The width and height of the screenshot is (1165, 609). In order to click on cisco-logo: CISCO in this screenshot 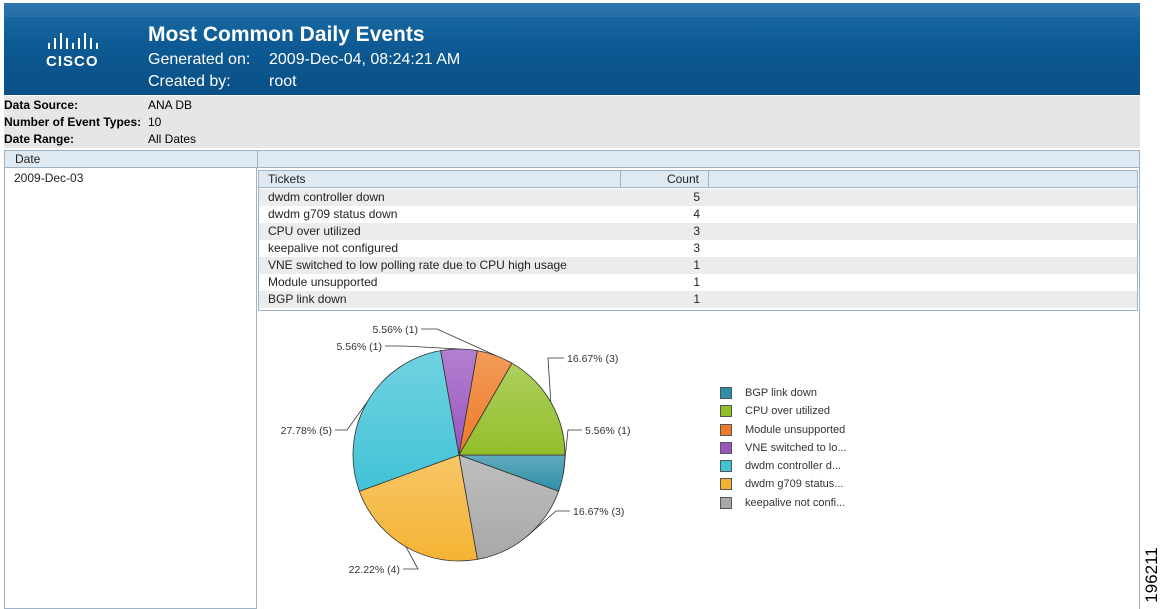, I will do `click(81, 53)`.